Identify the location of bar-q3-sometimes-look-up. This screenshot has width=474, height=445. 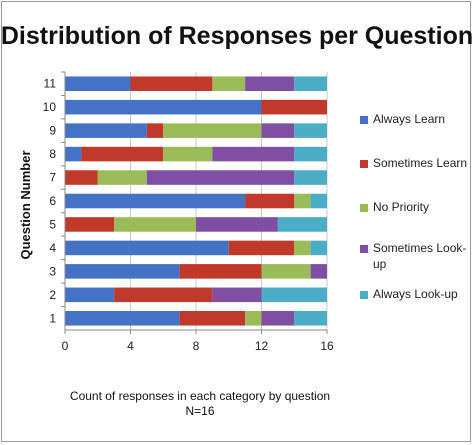
(318, 271).